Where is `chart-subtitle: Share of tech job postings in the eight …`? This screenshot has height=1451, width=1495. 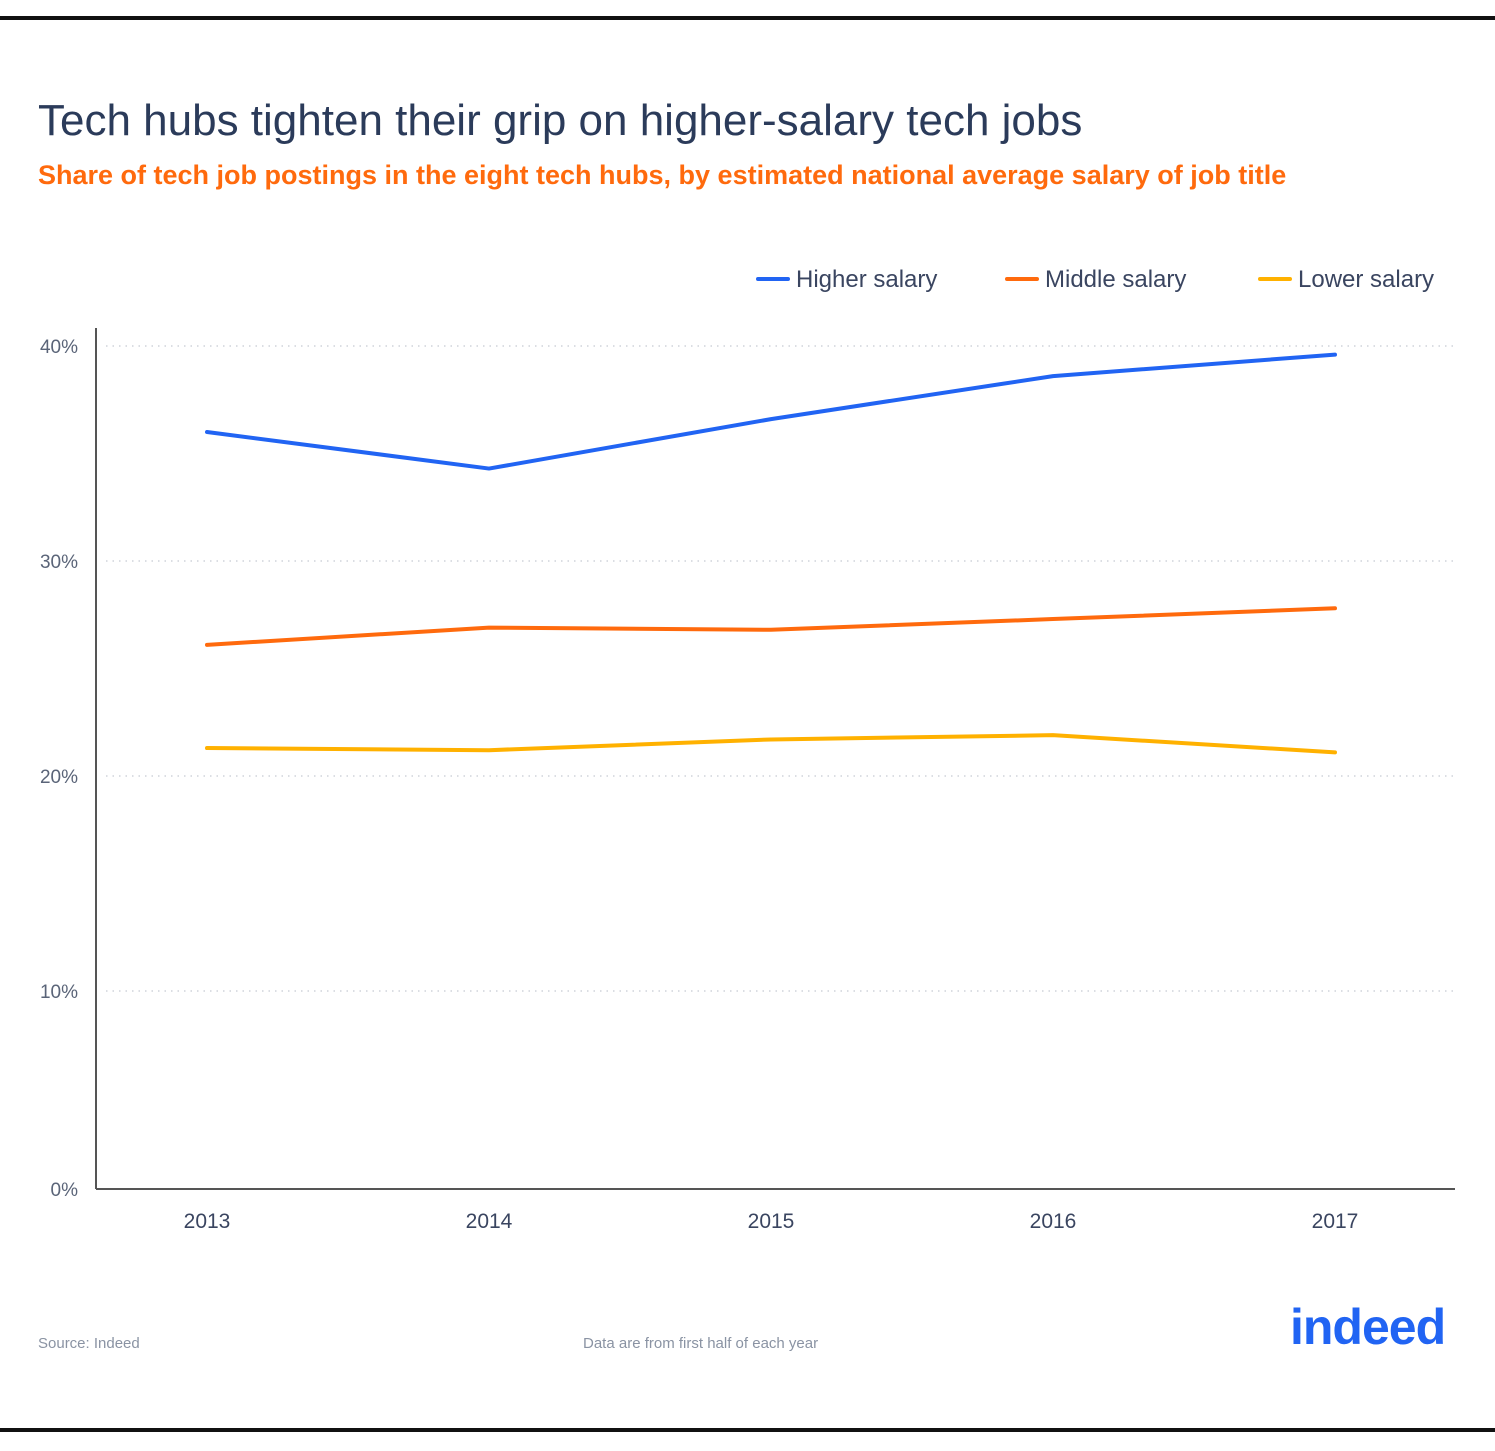
chart-subtitle: Share of tech job postings in the eight … is located at coordinates (662, 175).